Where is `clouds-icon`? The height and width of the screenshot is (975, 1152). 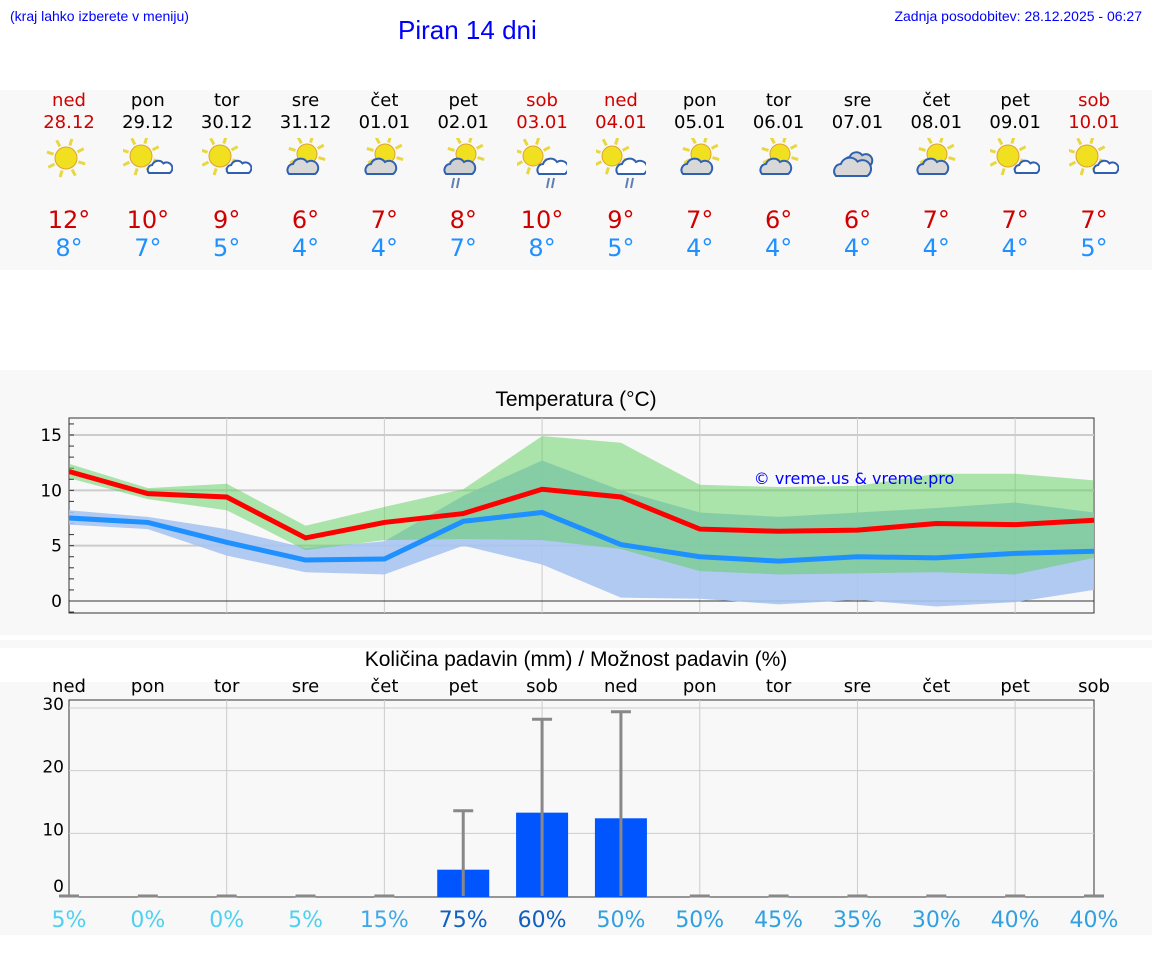
clouds-icon is located at coordinates (857, 168).